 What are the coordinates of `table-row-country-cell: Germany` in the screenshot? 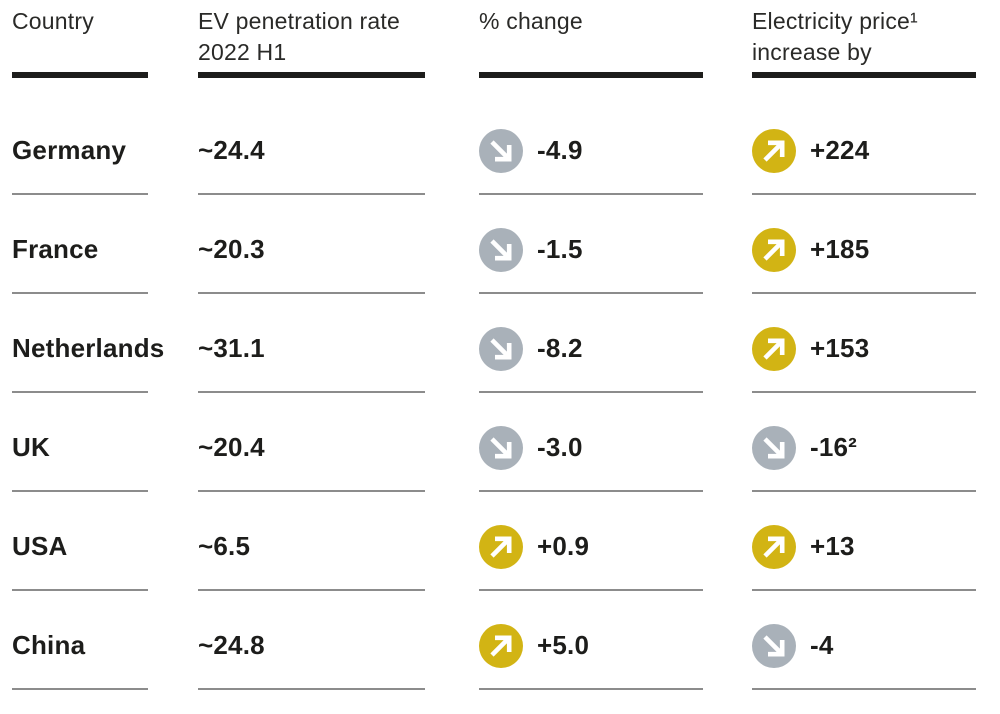 It's located at (105, 145).